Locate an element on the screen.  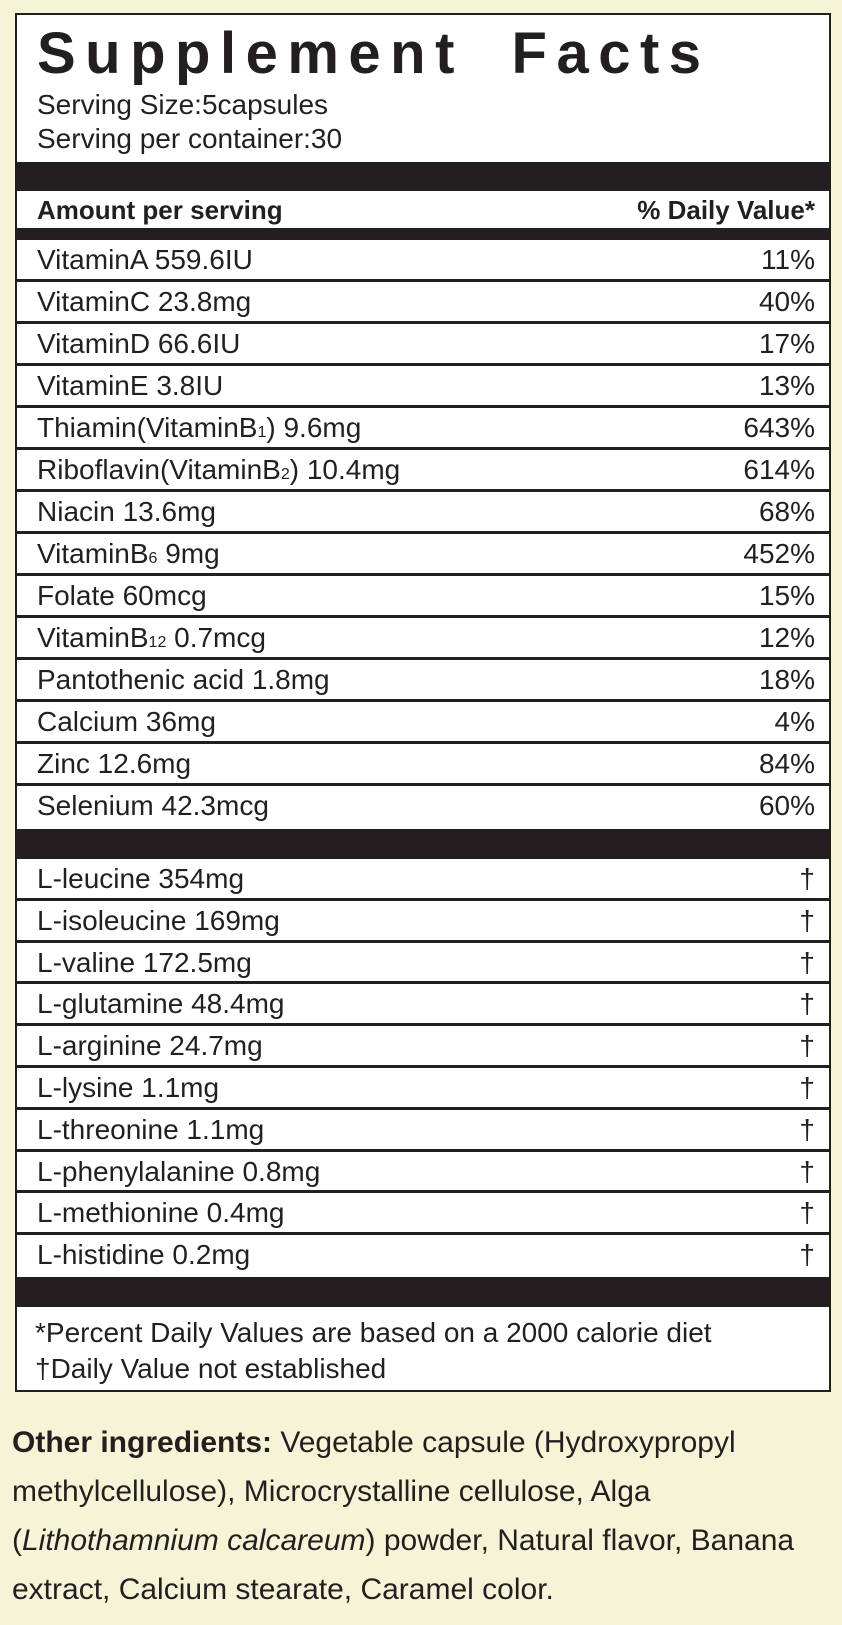
table-row: Niacin 13.6mg 68% is located at coordinates (423, 513).